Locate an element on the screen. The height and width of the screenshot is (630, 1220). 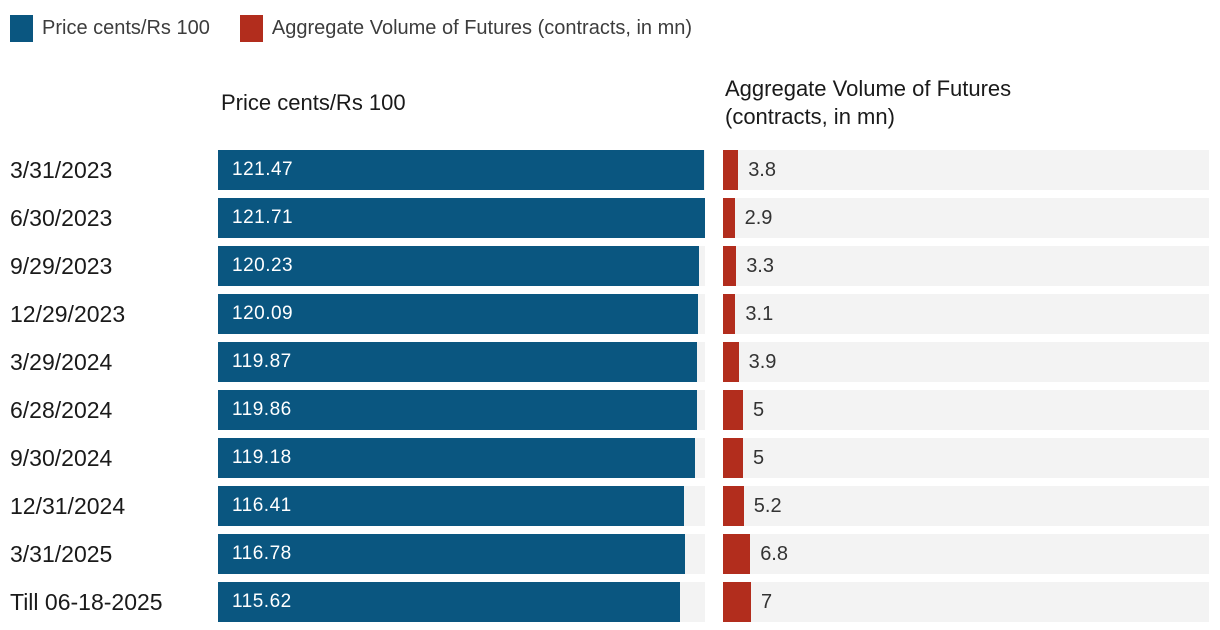
volume-bar-value-label: 3.9 is located at coordinates (762, 361).